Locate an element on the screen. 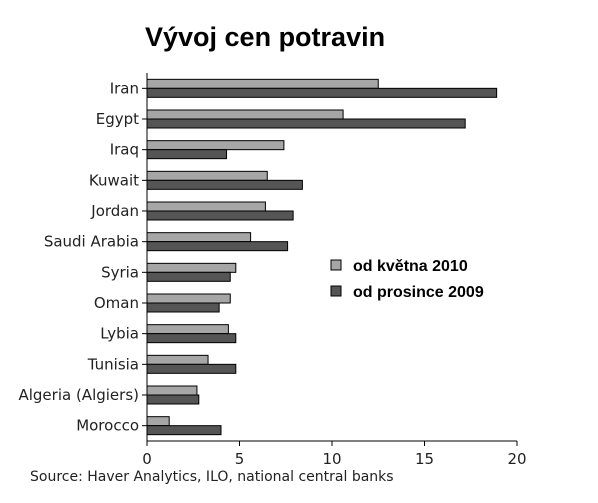 This screenshot has height=503, width=598. category-label: Morocco is located at coordinates (107, 426).